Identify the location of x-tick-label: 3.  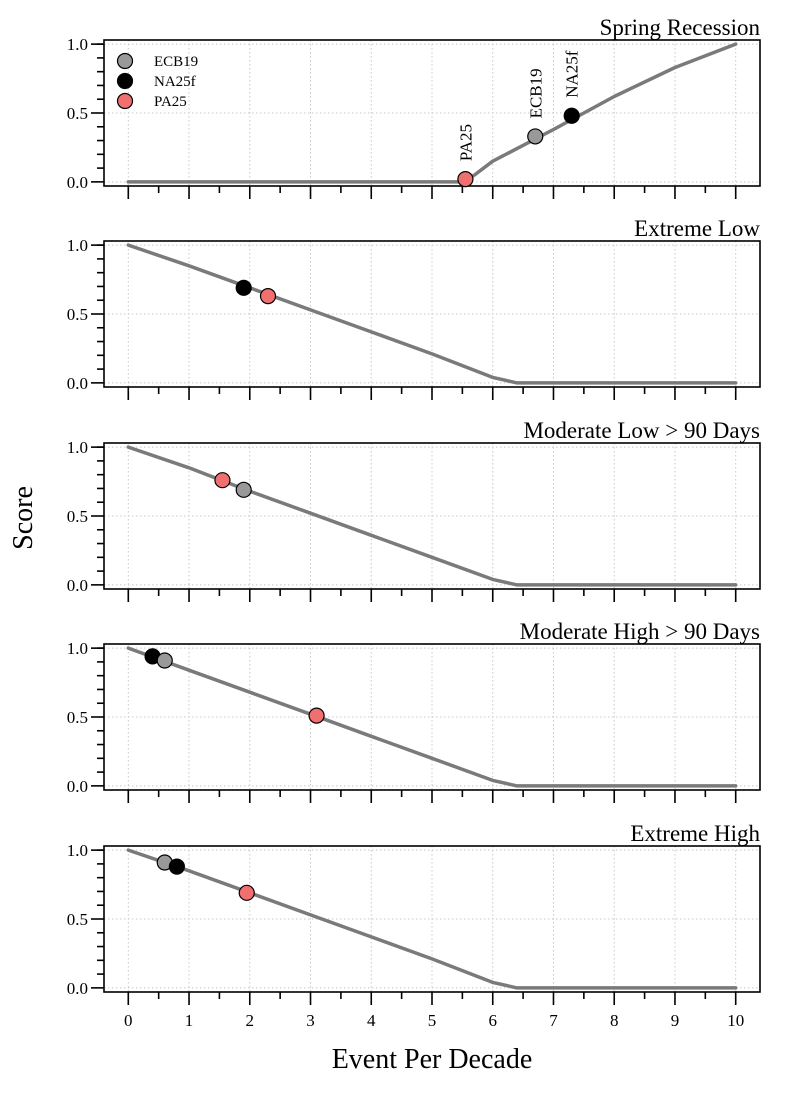
(310, 1020).